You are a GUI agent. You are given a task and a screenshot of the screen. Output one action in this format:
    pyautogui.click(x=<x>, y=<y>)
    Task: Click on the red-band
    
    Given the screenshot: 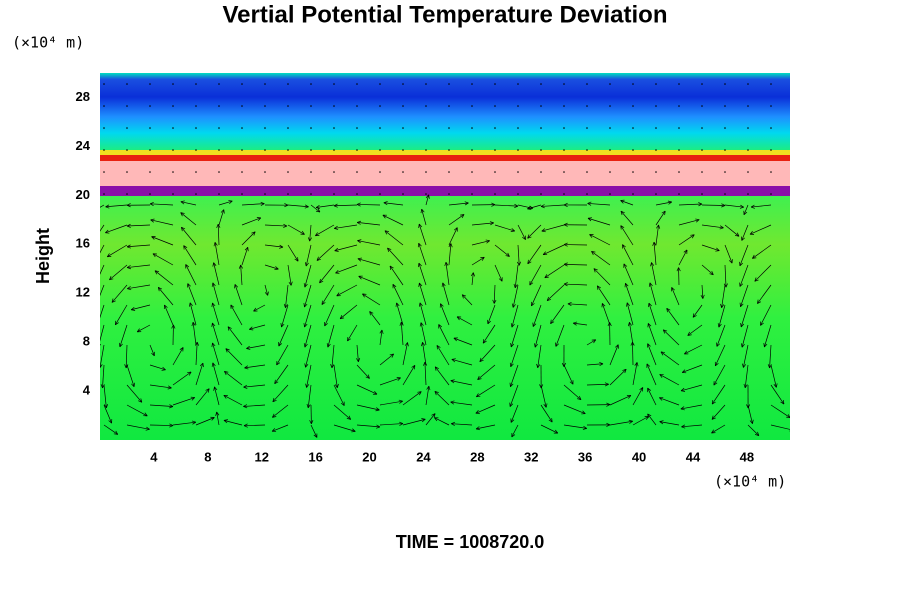 What is the action you would take?
    pyautogui.click(x=445, y=158)
    